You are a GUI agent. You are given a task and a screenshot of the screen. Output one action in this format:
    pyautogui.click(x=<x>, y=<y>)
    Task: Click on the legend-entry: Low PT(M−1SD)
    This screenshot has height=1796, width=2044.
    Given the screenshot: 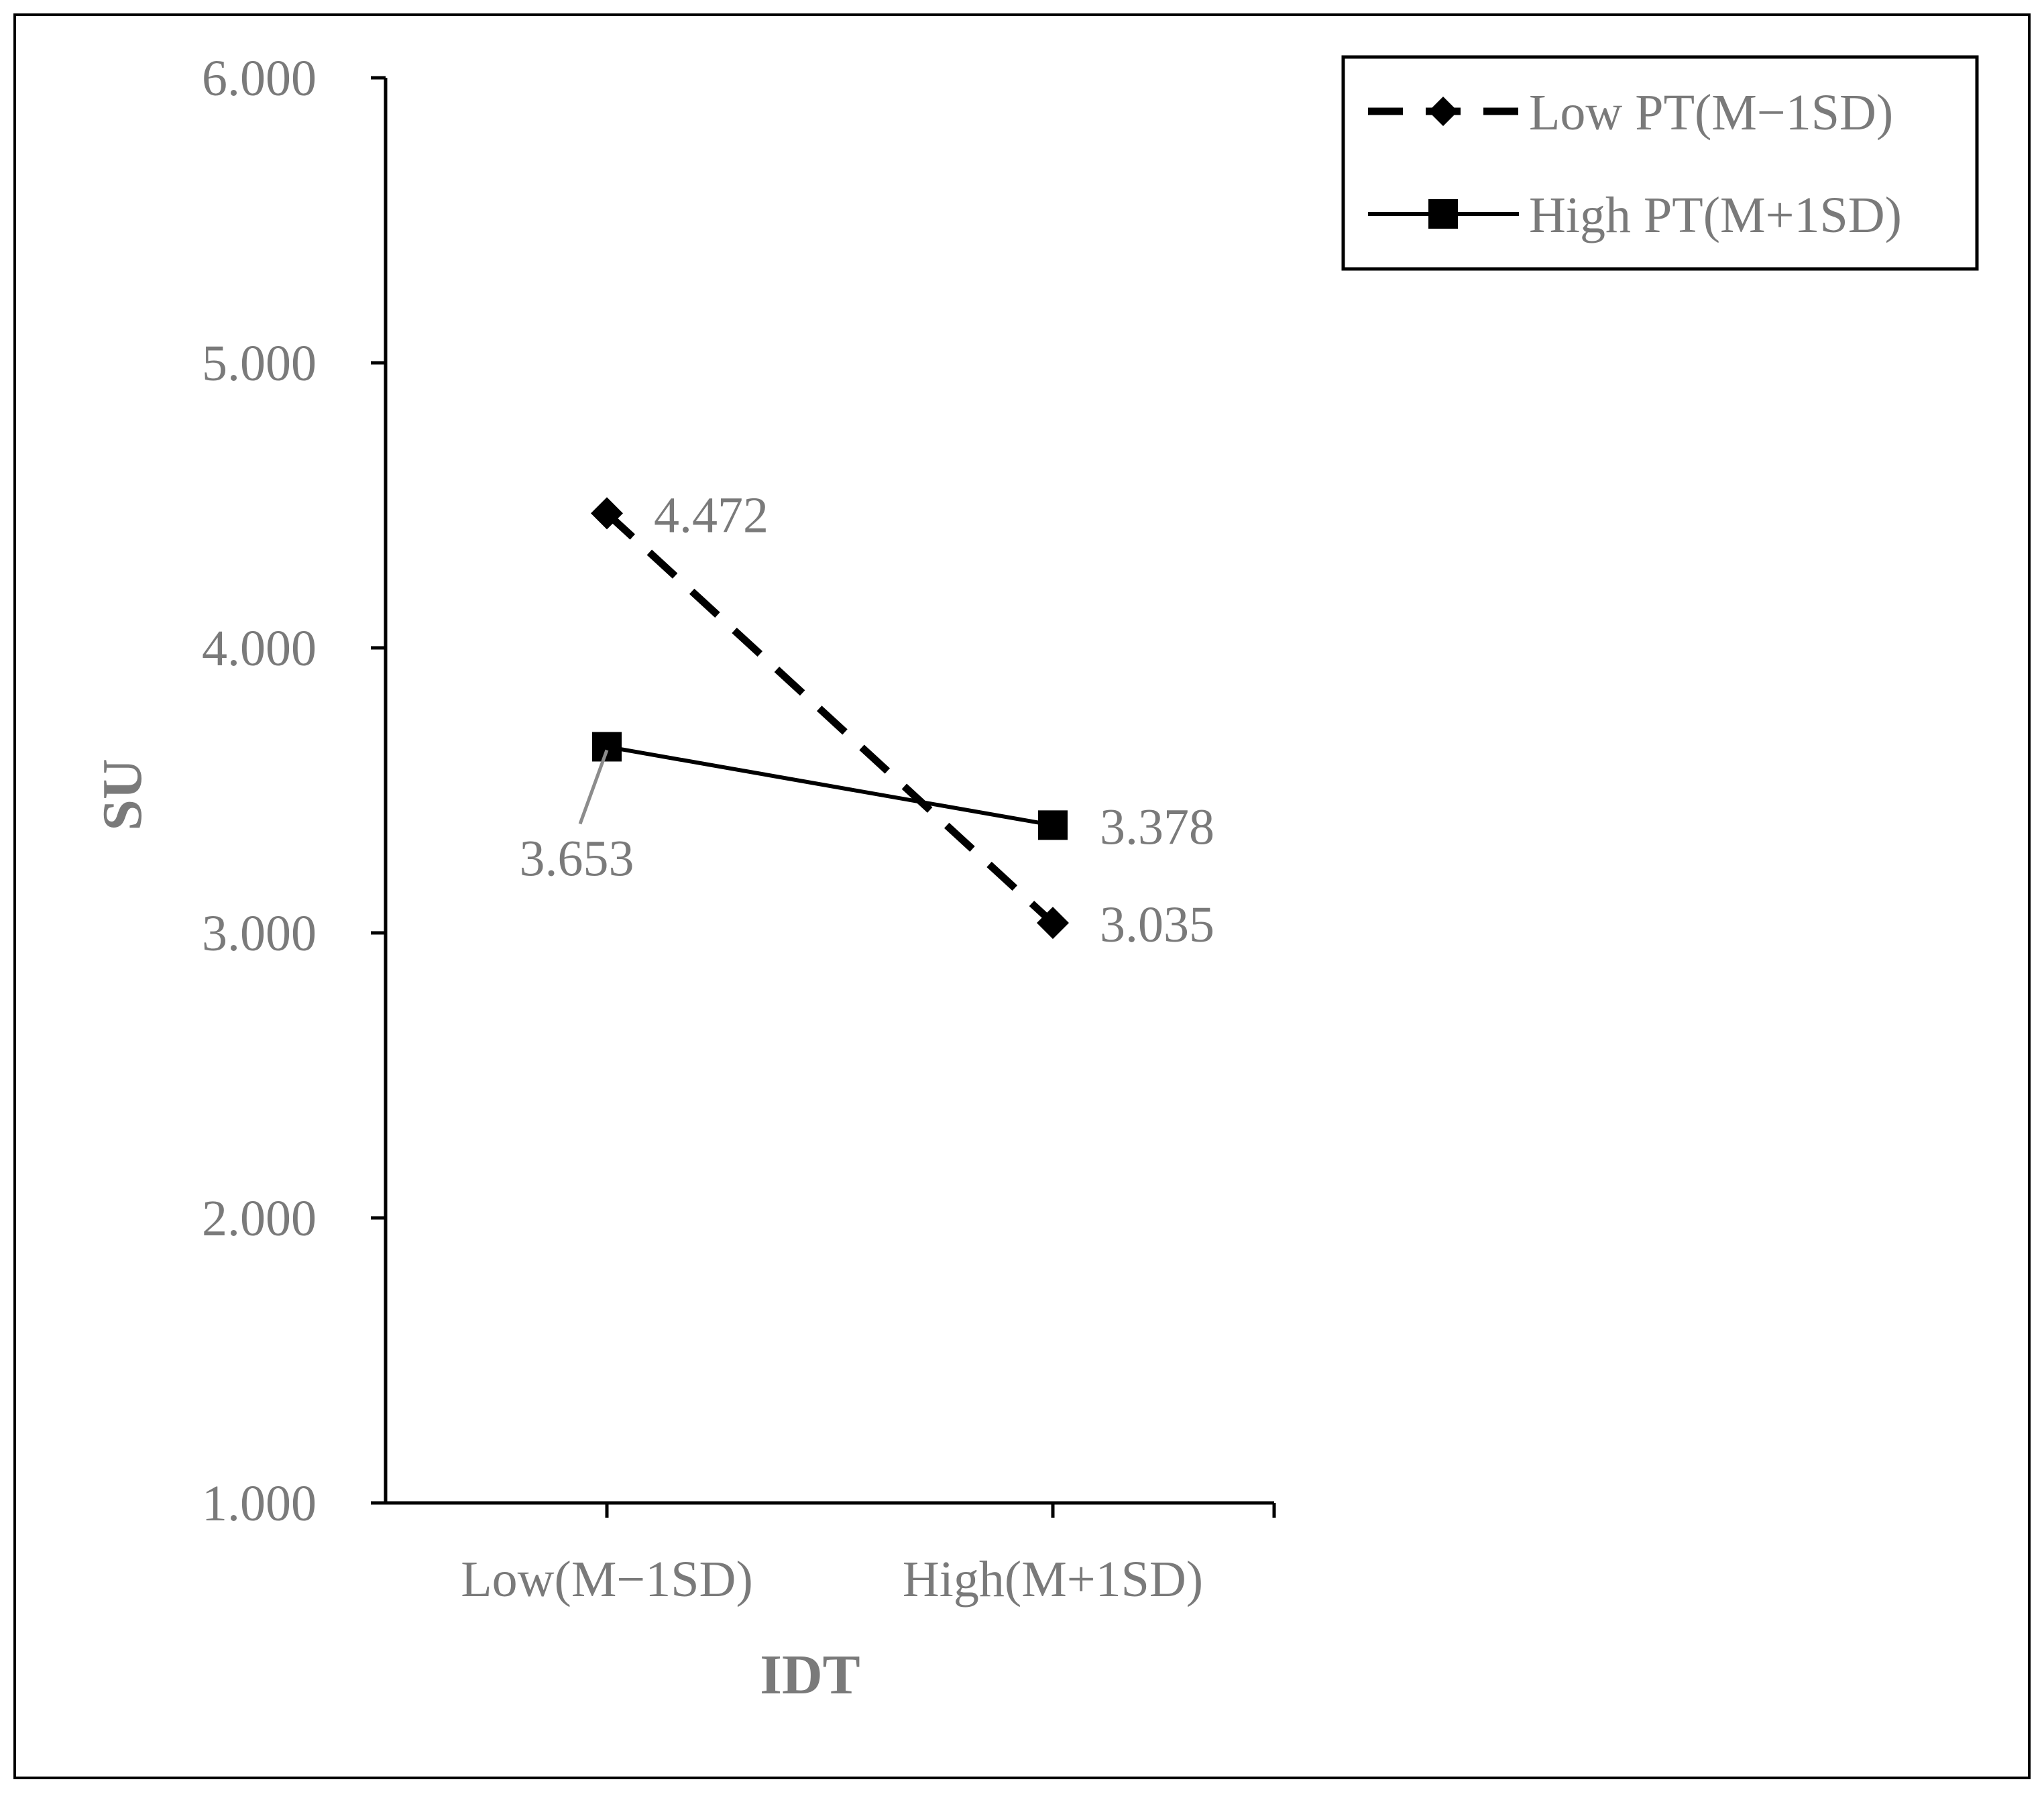 What is the action you would take?
    pyautogui.click(x=1630, y=113)
    